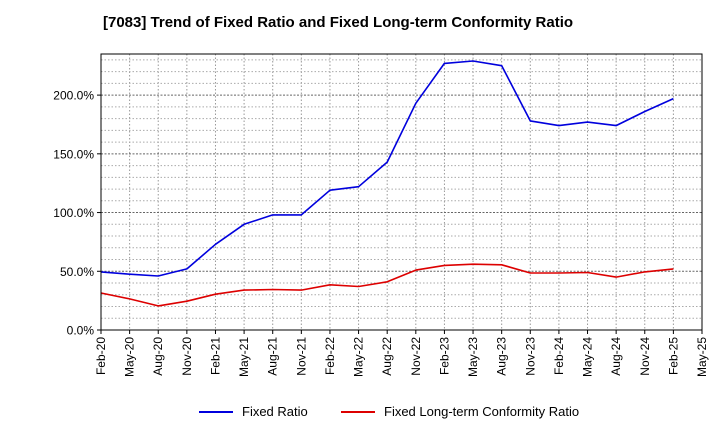 The image size is (720, 440). I want to click on x-tick-label: Feb-22, so click(330, 356).